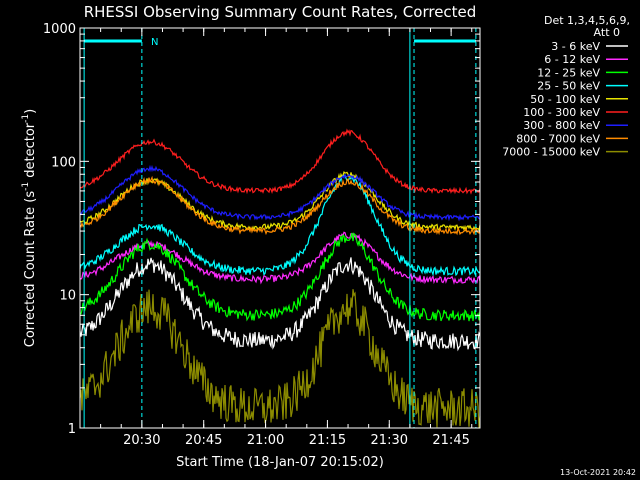  I want to click on y-tick-label-1: 10, so click(67, 296).